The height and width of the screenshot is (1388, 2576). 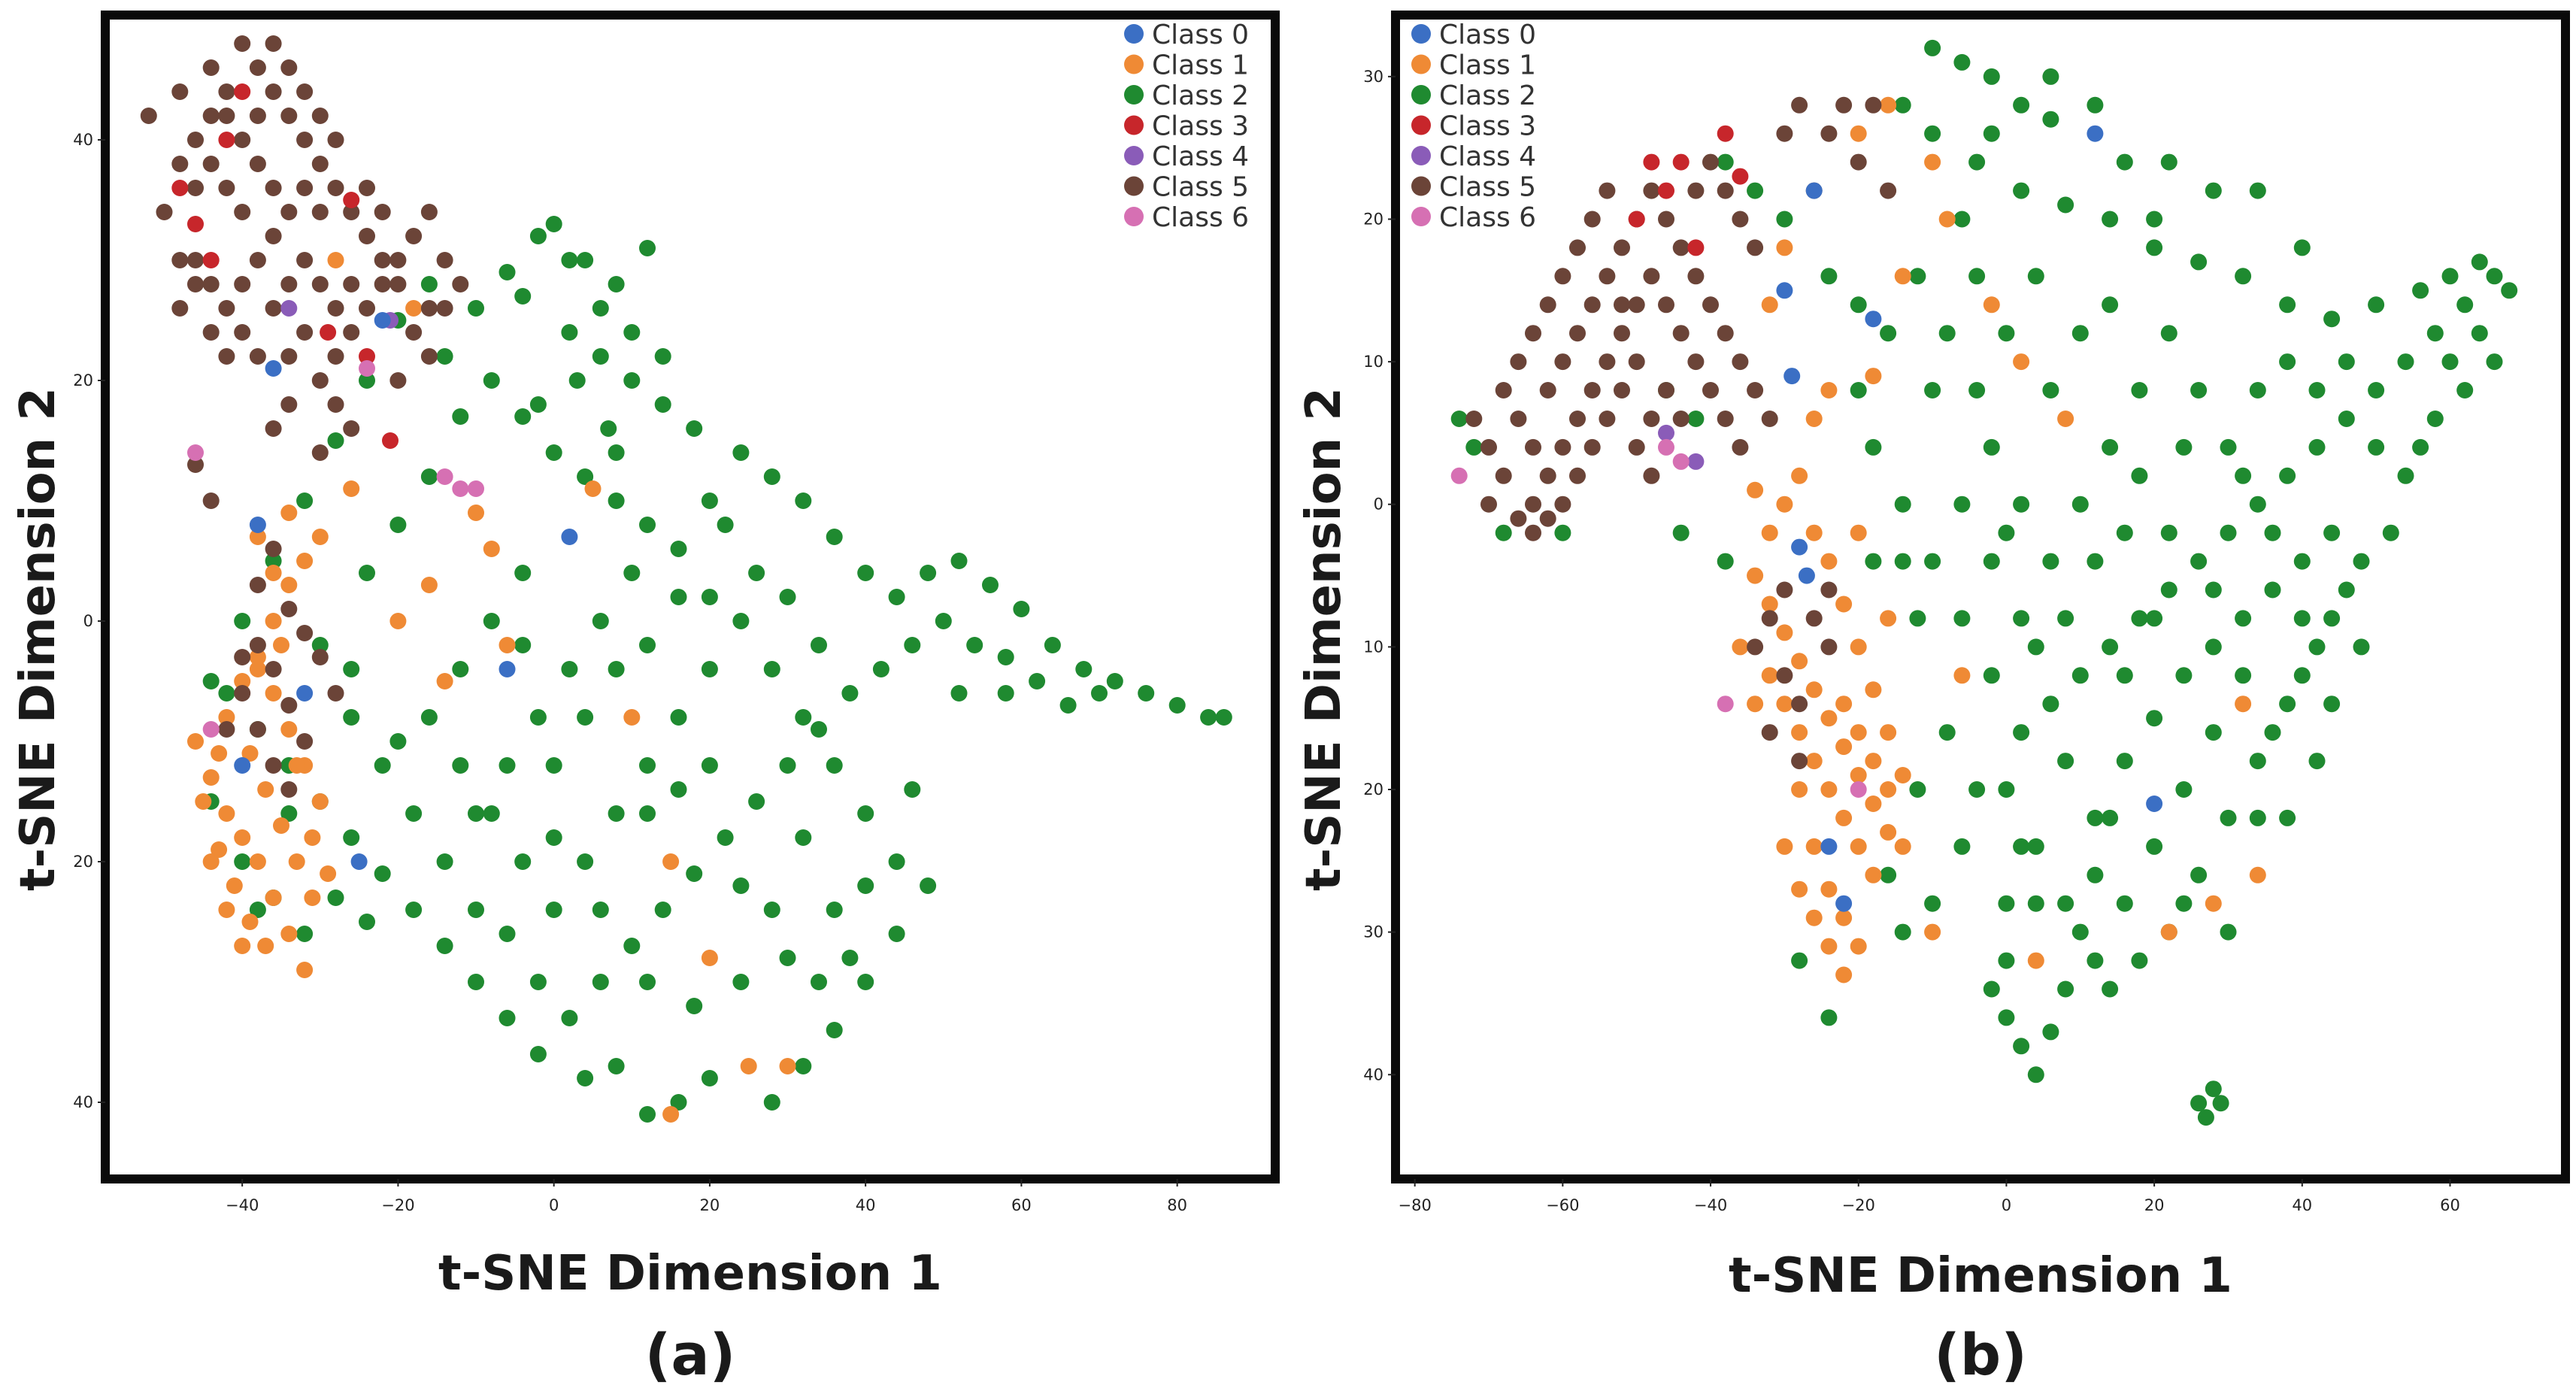 I want to click on legend-label-b-3: Class 3, so click(x=1487, y=126).